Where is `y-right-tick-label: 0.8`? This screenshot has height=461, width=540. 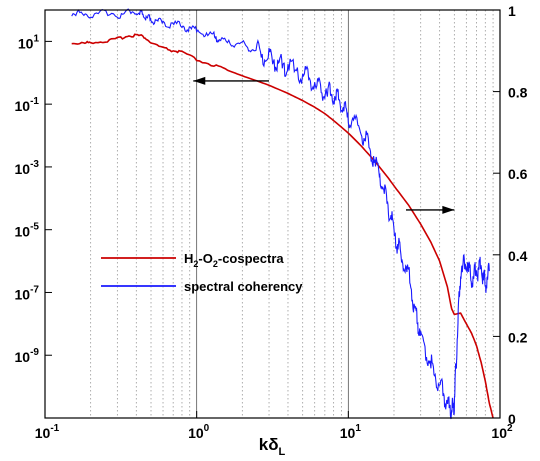 y-right-tick-label: 0.8 is located at coordinates (518, 93).